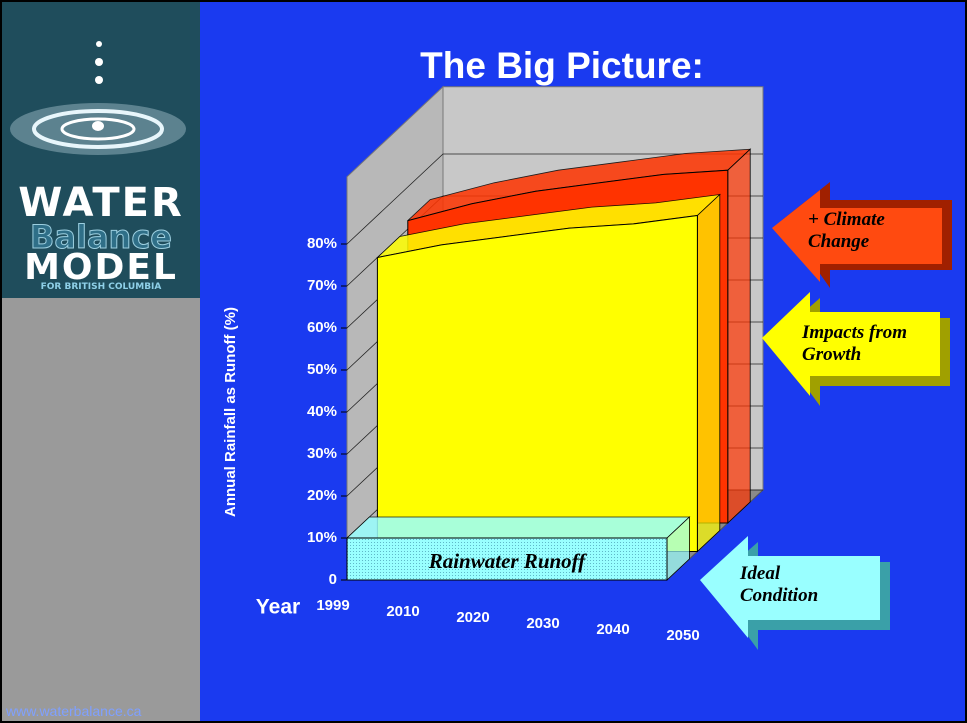  What do you see at coordinates (230, 412) in the screenshot?
I see `y-axis-label: Annual Rainfall as Runoff (%)` at bounding box center [230, 412].